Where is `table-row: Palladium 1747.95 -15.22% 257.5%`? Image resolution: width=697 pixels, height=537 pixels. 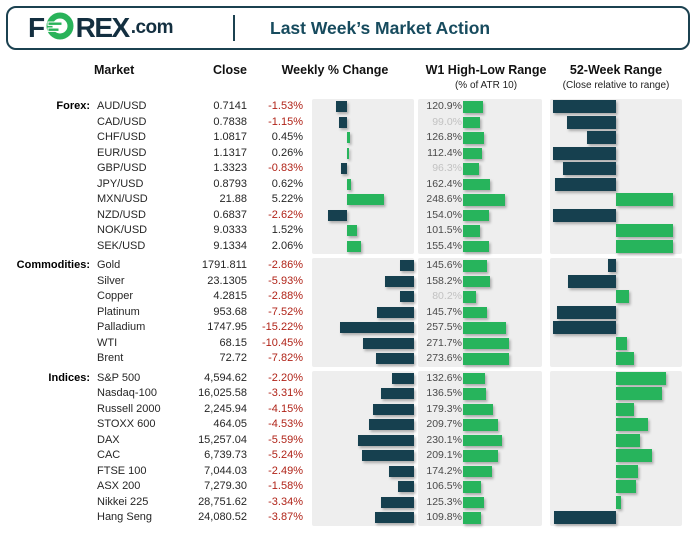 table-row: Palladium 1747.95 -15.22% 257.5% is located at coordinates (348, 328).